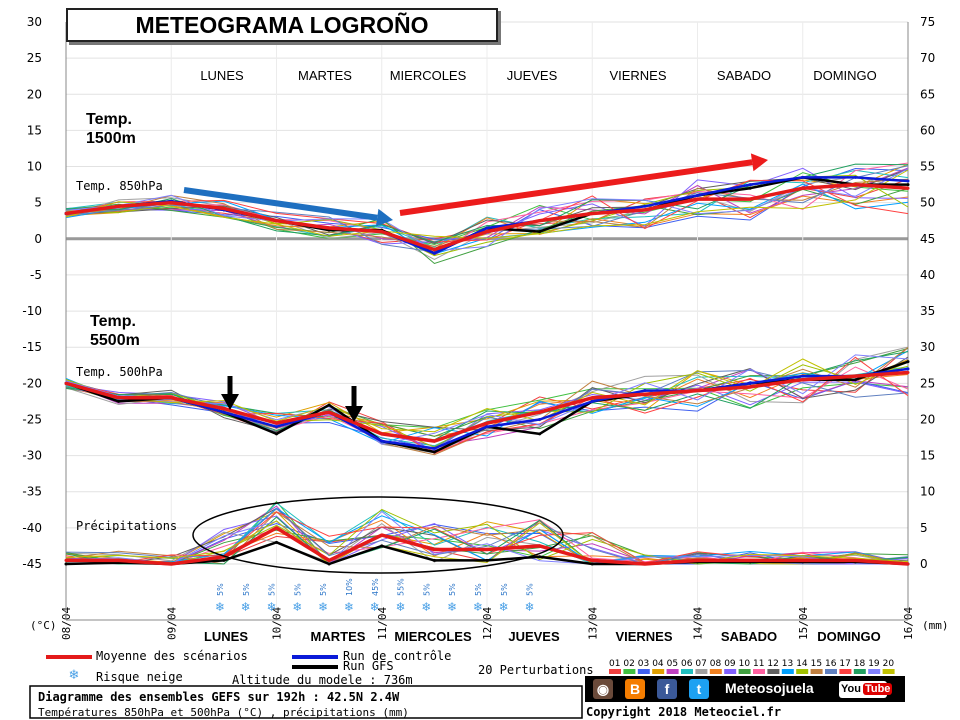 Image resolution: width=960 pixels, height=720 pixels. I want to click on x-date-label: 10/04, so click(277, 623).